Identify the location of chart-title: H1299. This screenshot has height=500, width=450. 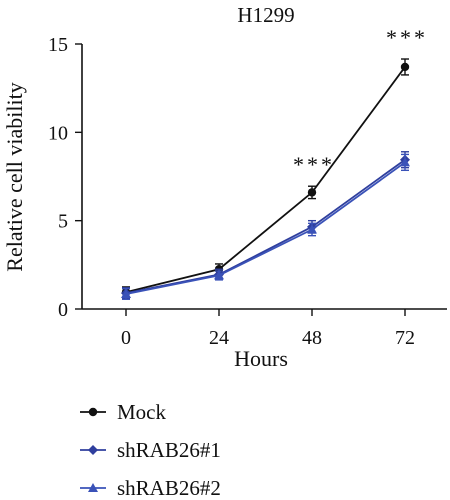
(265, 15).